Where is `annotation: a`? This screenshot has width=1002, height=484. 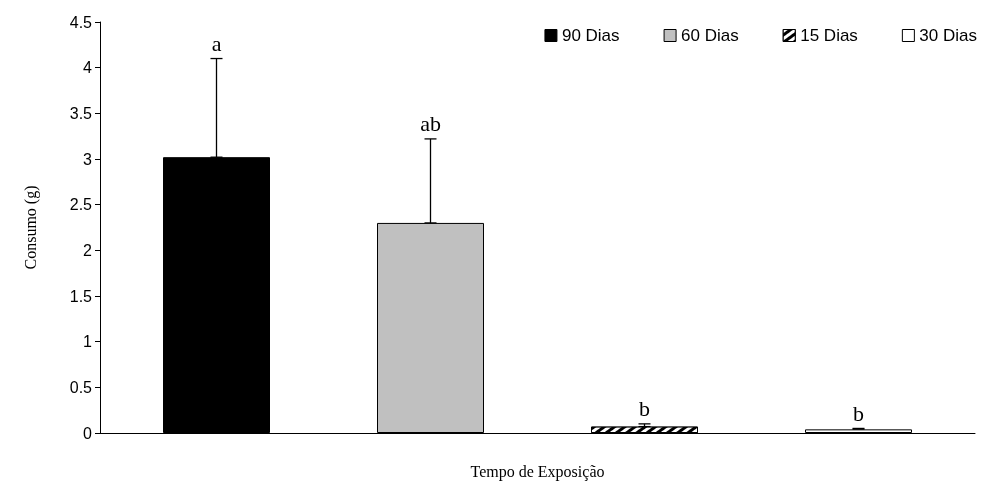
annotation: a is located at coordinates (216, 44).